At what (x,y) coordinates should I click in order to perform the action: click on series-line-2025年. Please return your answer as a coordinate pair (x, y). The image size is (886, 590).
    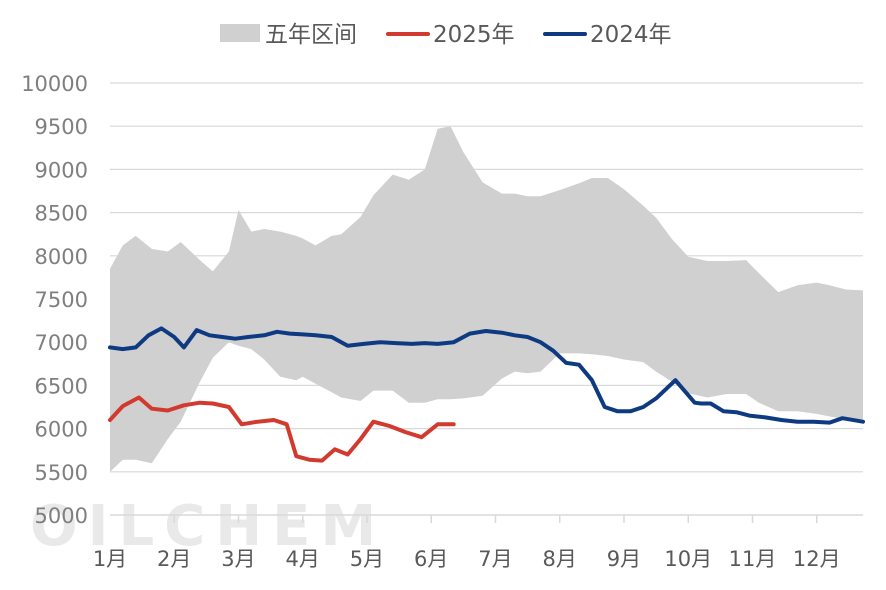
    Looking at the image, I should click on (282, 429).